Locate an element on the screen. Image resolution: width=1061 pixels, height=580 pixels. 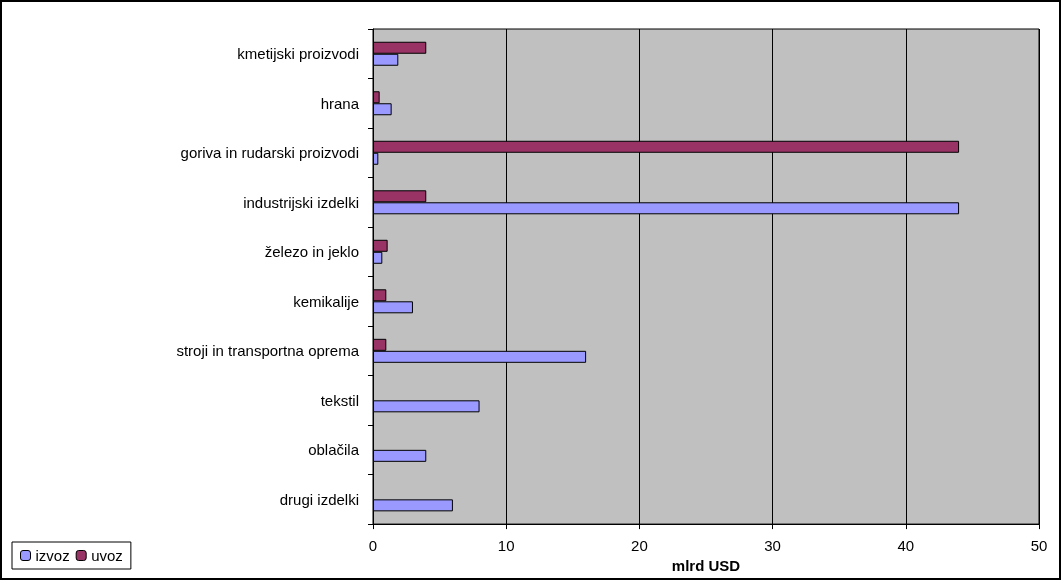
y-tick-label: kemikalije is located at coordinates (326, 301).